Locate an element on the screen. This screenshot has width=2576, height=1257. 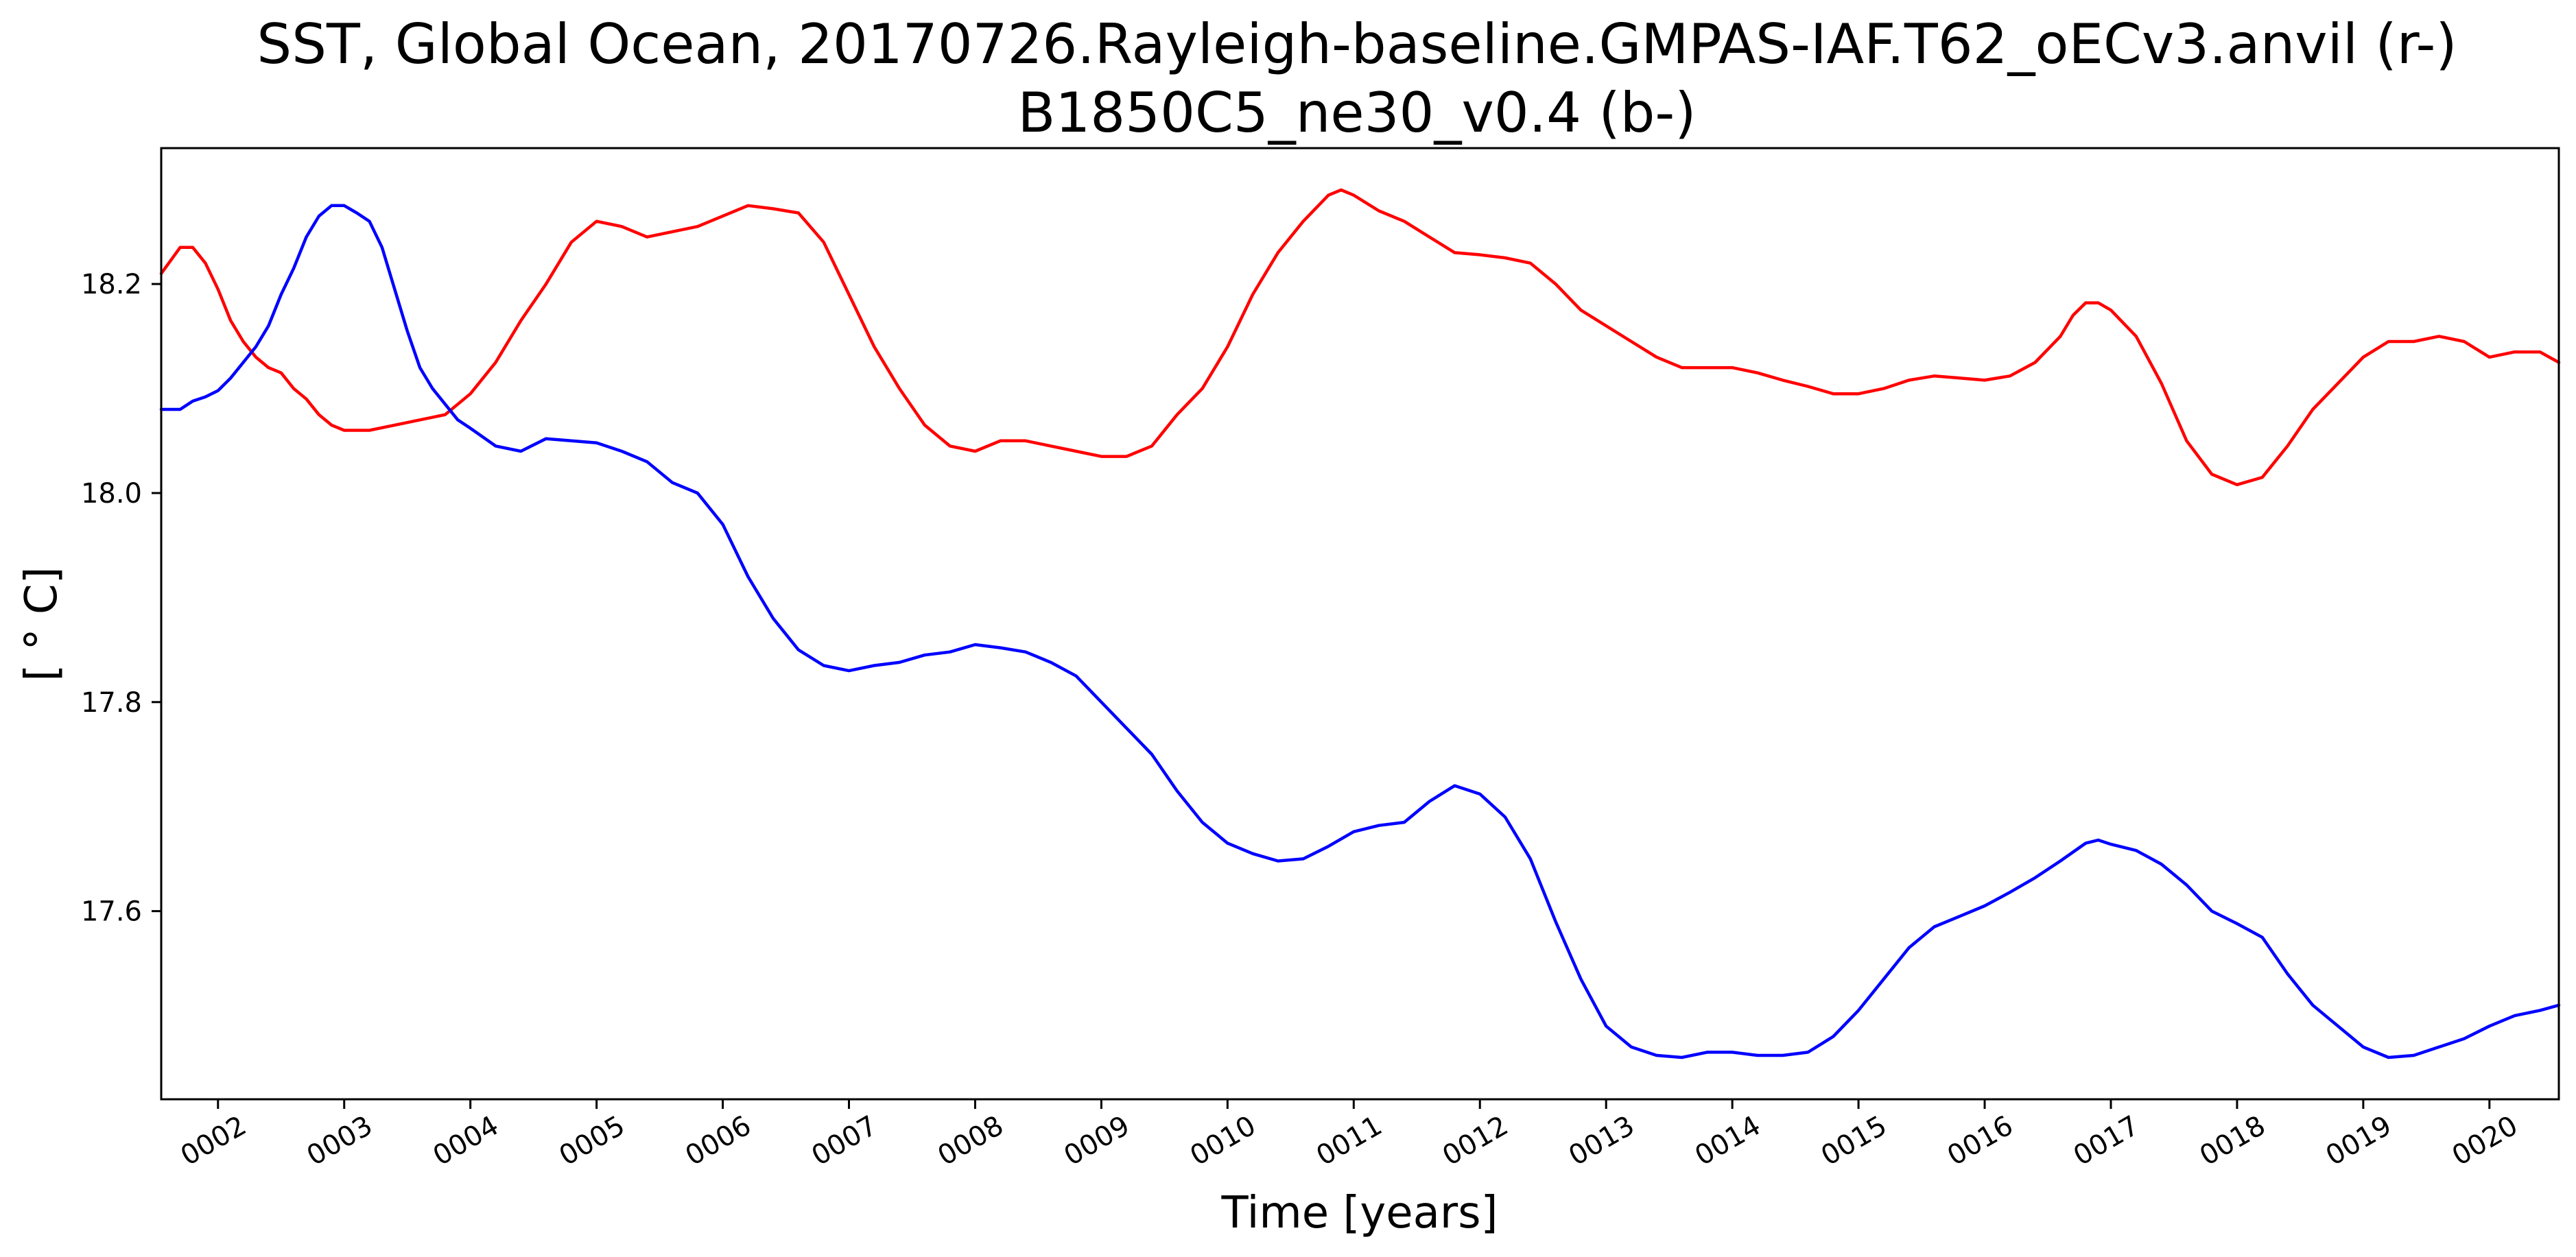
y-tick-label: 17.6 is located at coordinates (111, 912).